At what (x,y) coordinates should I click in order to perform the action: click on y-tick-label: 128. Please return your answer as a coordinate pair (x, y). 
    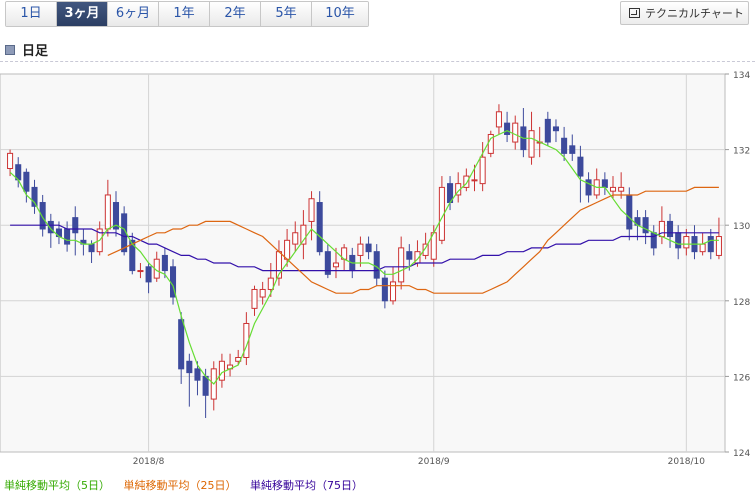
    Looking at the image, I should click on (741, 303).